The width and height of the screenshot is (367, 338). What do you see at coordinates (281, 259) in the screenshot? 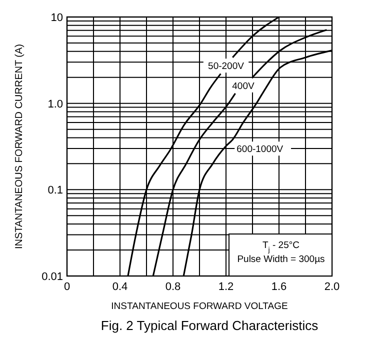
I see `annotation: Pulse Width = 300µs` at bounding box center [281, 259].